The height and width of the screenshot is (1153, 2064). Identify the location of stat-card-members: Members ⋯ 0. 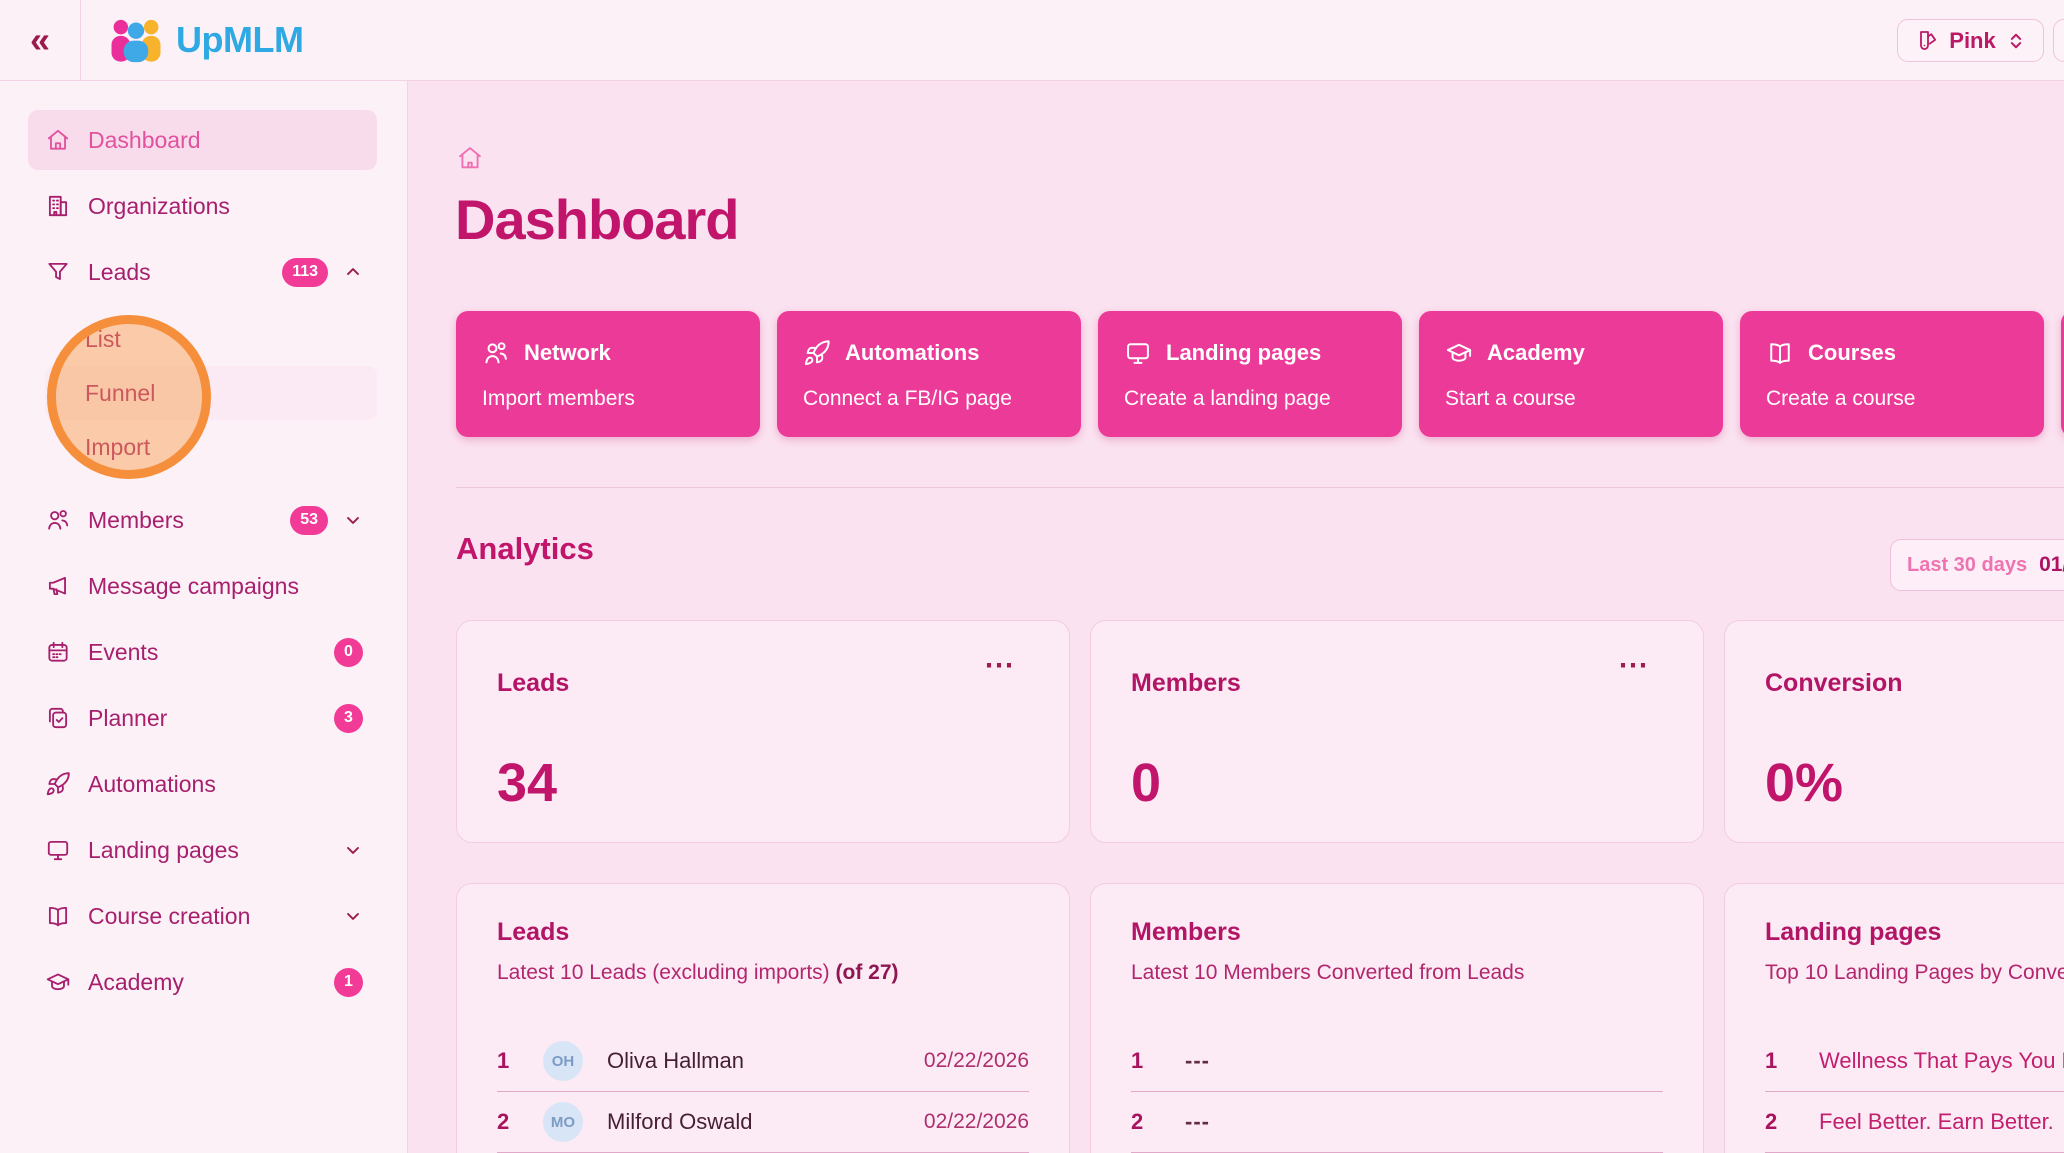
(1397, 731).